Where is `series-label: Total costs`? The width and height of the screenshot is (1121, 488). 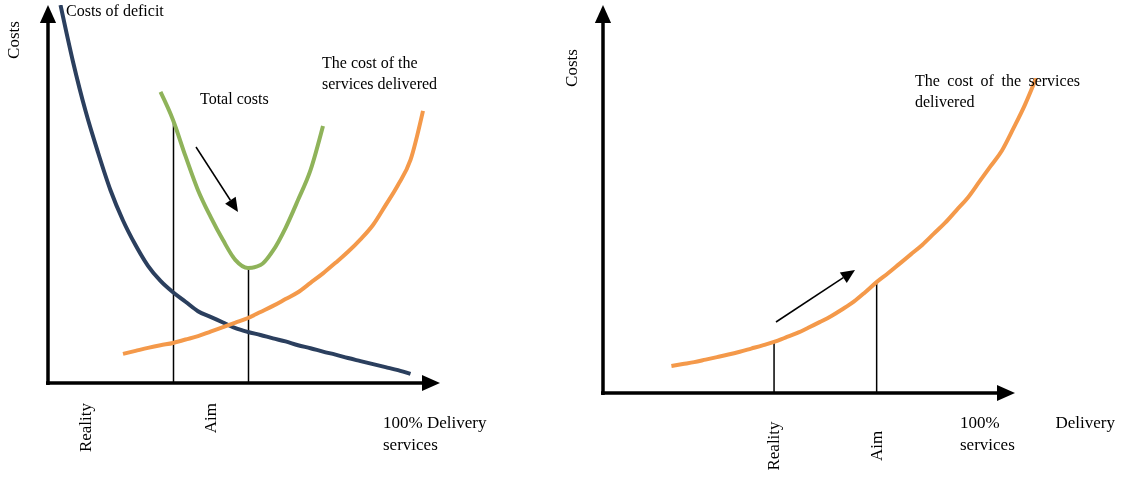 series-label: Total costs is located at coordinates (235, 99).